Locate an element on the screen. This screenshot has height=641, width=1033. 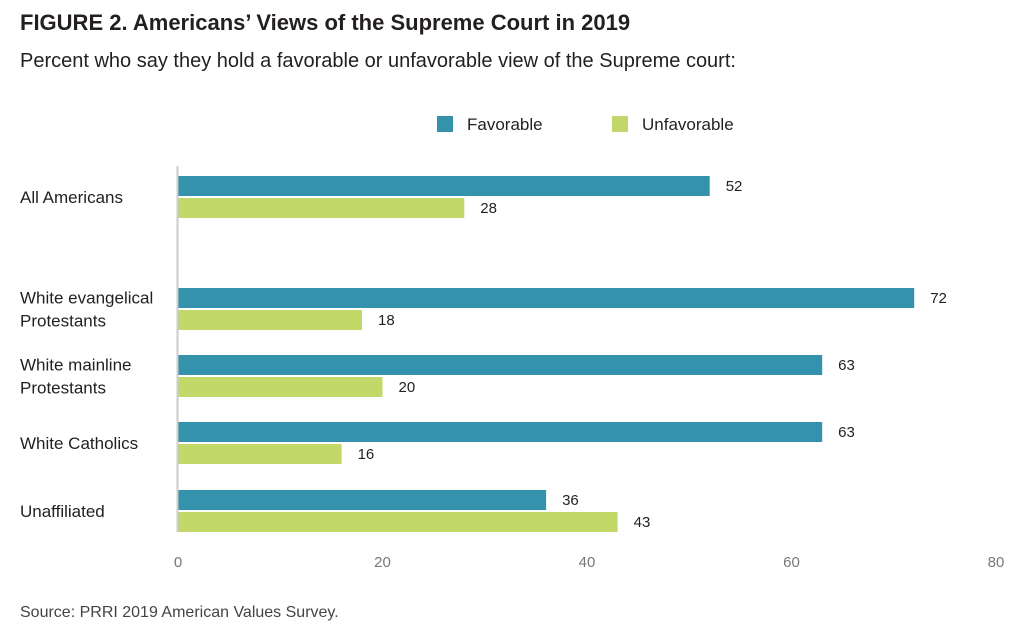
legend-swatch-unfavorable is located at coordinates (620, 124).